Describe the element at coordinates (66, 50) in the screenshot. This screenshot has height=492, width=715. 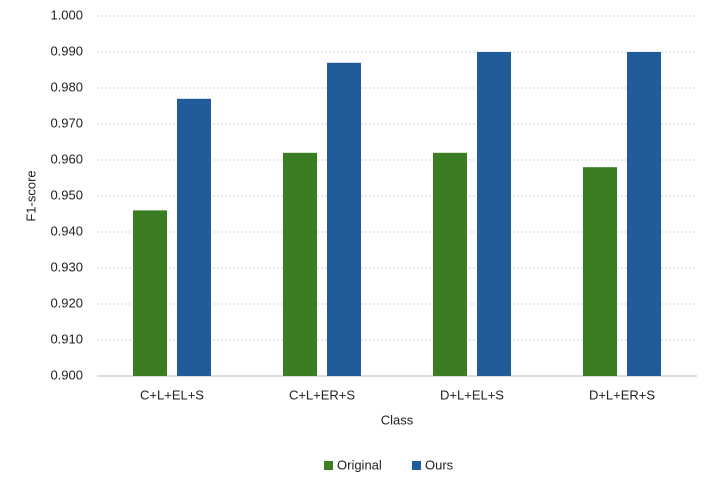
I see `y-tick-label: 0.990` at that location.